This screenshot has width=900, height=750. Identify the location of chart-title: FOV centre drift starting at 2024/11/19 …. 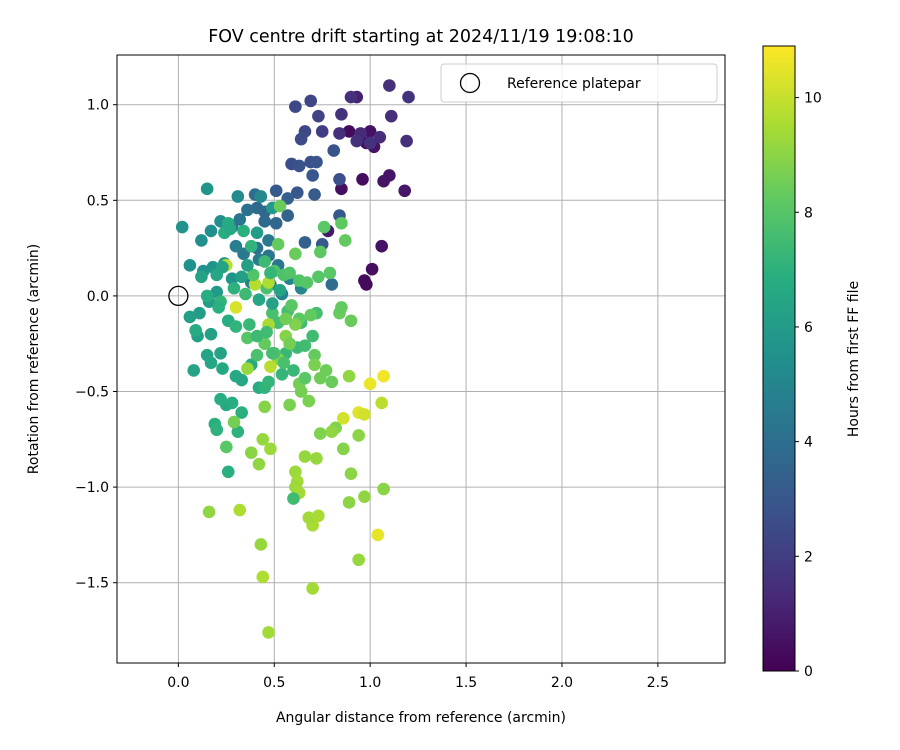
(421, 37).